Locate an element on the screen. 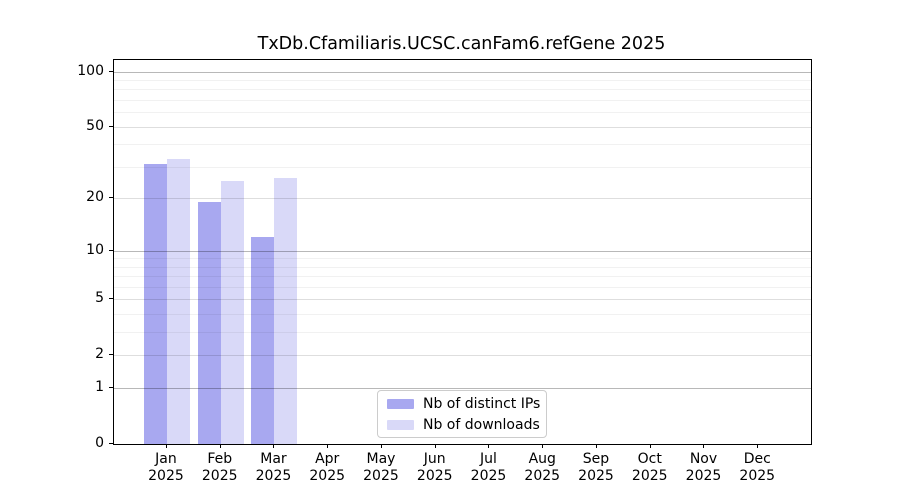 Image resolution: width=900 pixels, height=500 pixels. legend-label-downloads: Nb of downloads is located at coordinates (481, 424).